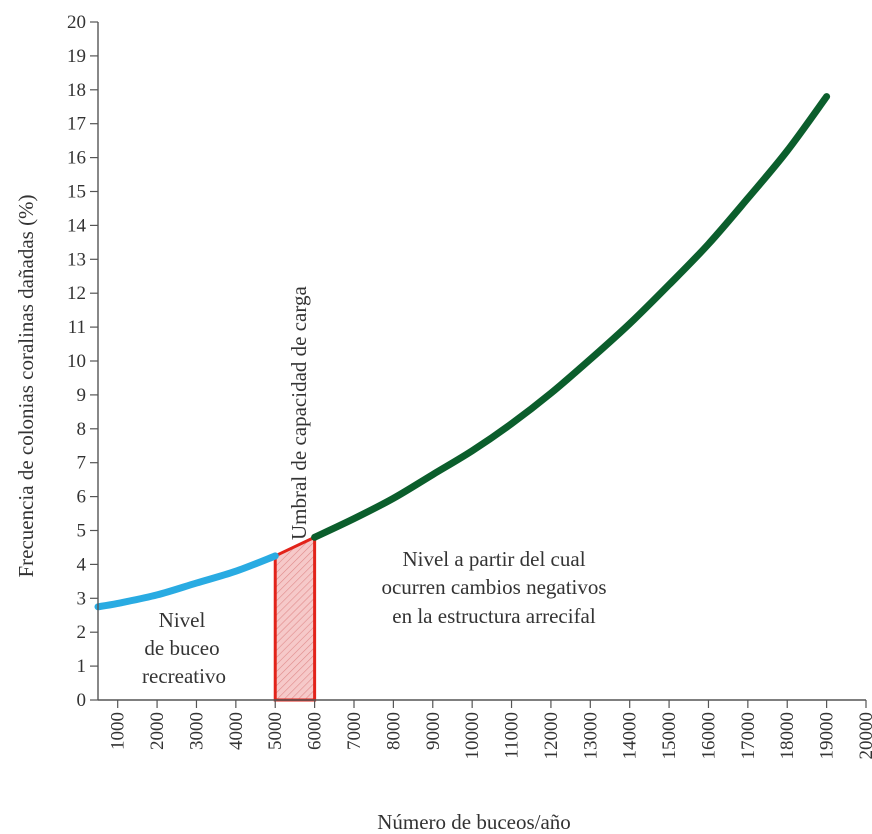 The width and height of the screenshot is (872, 834). I want to click on y-tick-label: 6, so click(82, 497).